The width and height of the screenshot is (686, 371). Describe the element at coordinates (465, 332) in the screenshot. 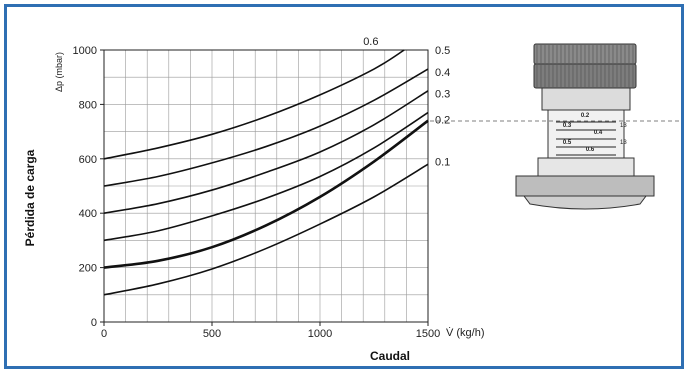

I see `x-unit-label: V̇ (kg/h)` at that location.